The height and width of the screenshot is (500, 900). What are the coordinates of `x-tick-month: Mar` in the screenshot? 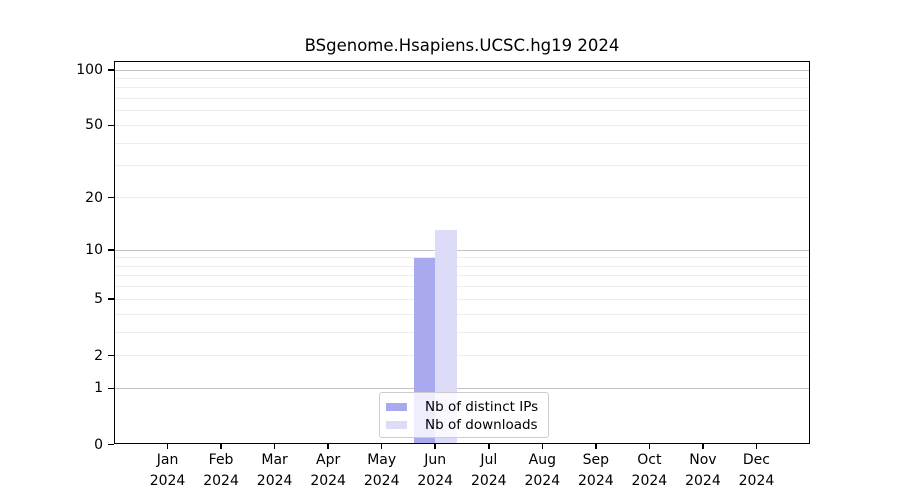 It's located at (274, 460).